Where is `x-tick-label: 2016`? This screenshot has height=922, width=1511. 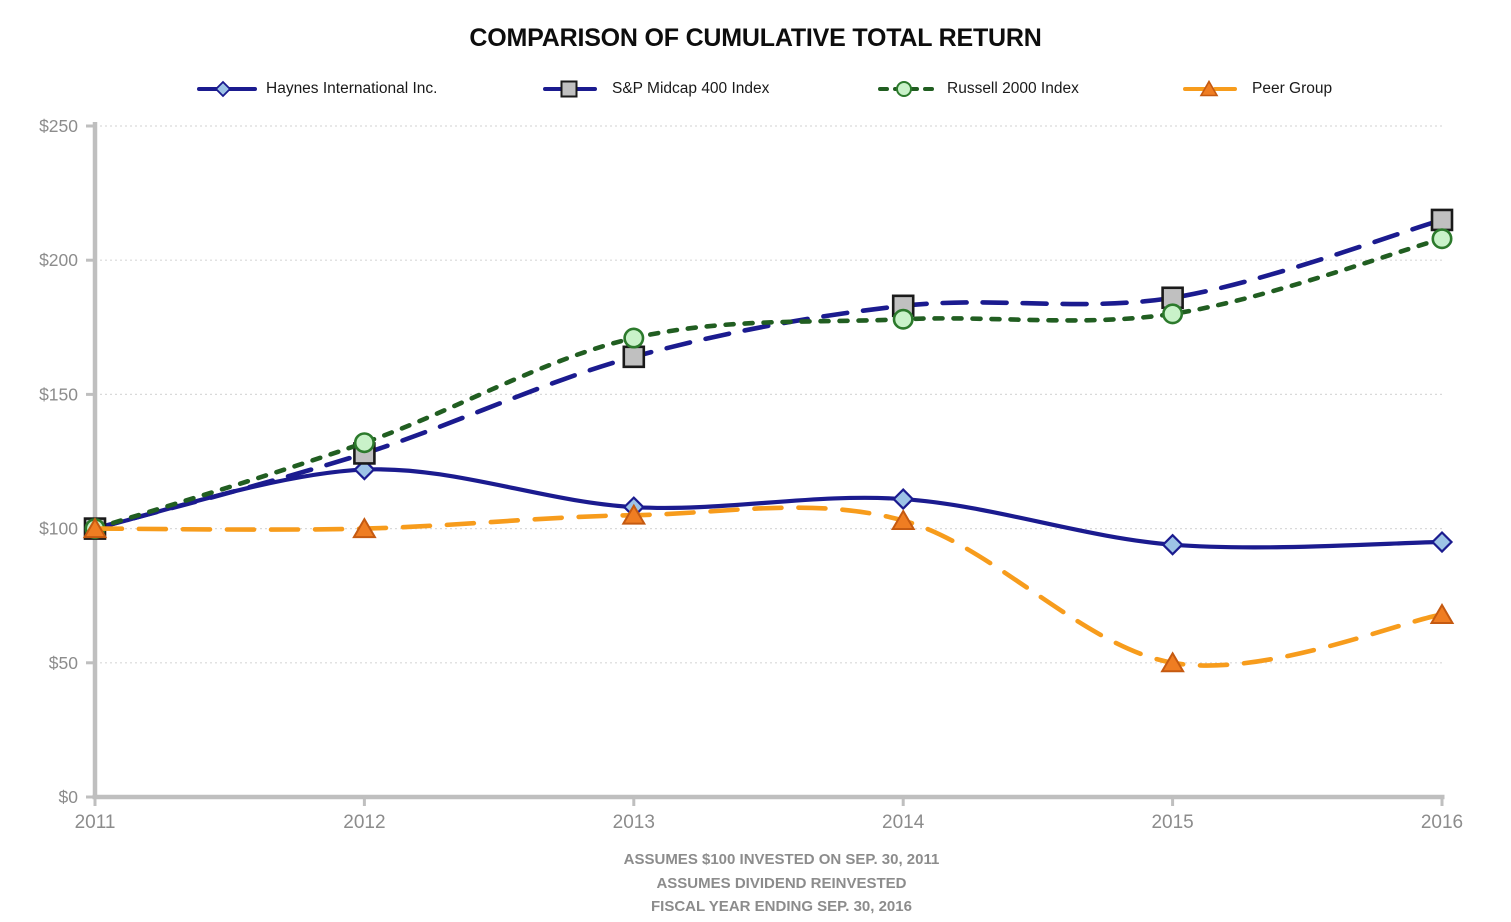 x-tick-label: 2016 is located at coordinates (1442, 822).